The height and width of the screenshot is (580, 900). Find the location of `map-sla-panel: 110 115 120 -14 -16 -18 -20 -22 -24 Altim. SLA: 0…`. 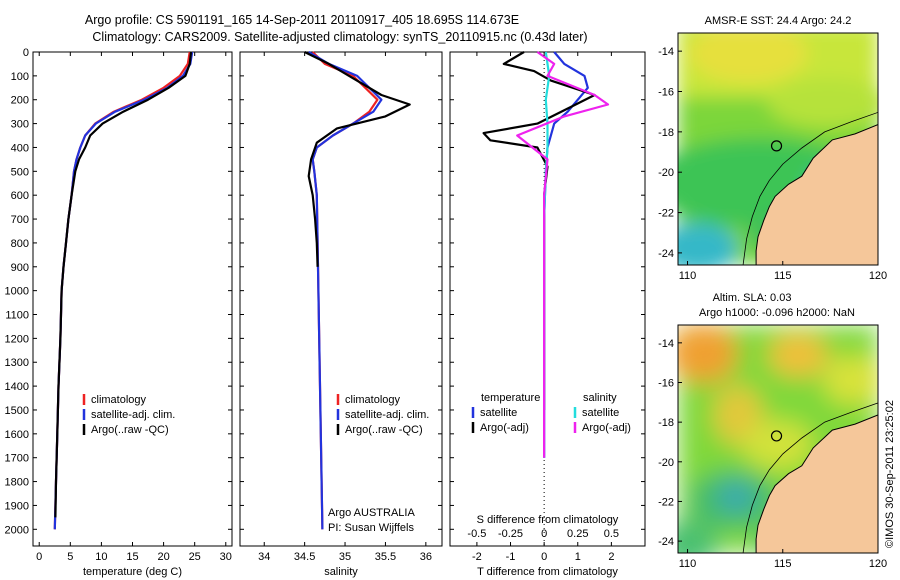

map-sla-panel: 110 115 120 -14 -16 -18 -20 -22 -24 Altim. SLA: 0… is located at coordinates (772, 431).